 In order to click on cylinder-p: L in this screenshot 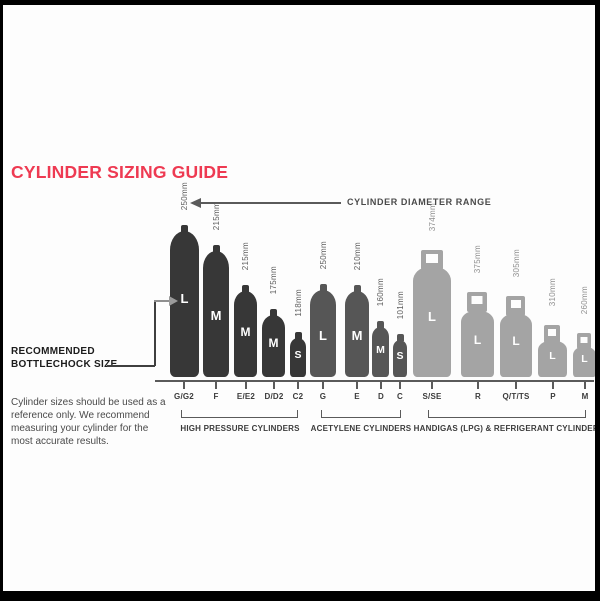, I will do `click(552, 359)`.